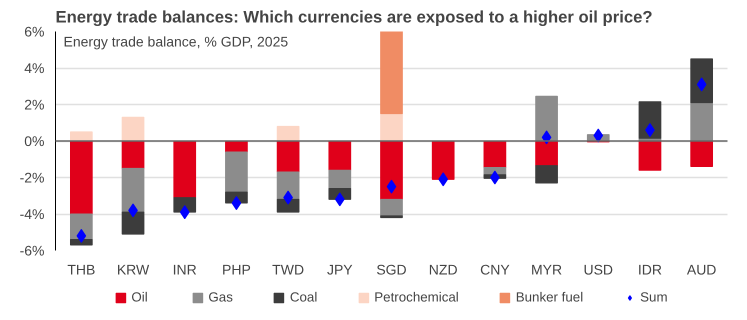 This screenshot has width=747, height=320. What do you see at coordinates (416, 297) in the screenshot?
I see `legend-label: Petrochemical` at bounding box center [416, 297].